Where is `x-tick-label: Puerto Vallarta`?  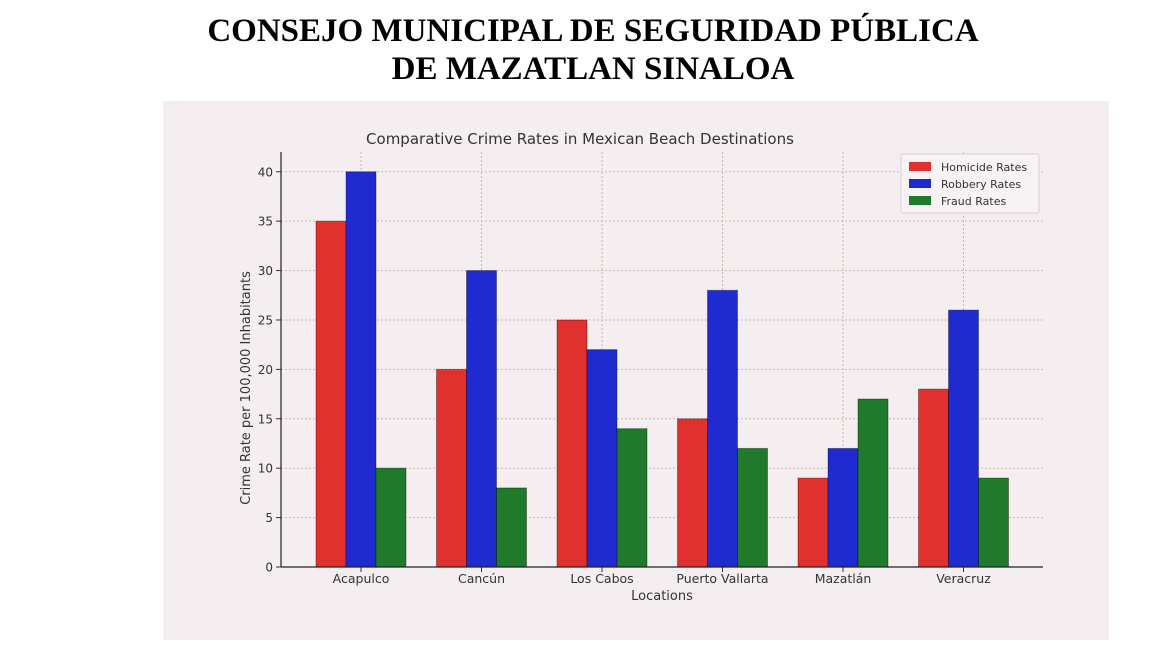 x-tick-label: Puerto Vallarta is located at coordinates (722, 578).